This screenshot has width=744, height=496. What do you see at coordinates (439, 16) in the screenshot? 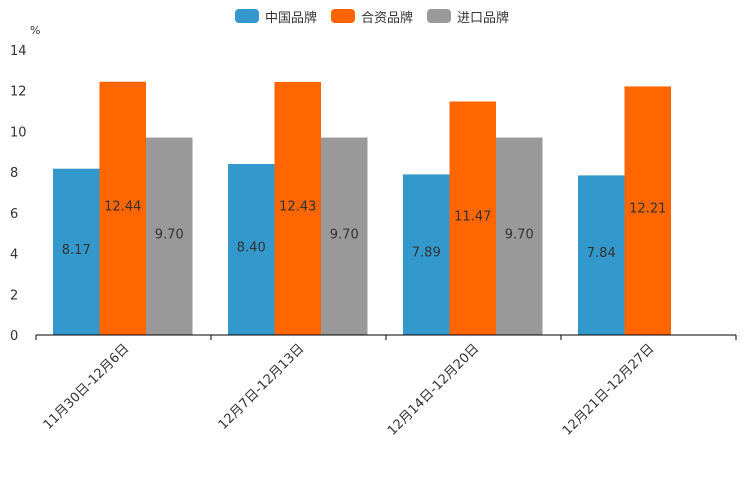
I see `legend-swatch-import-brand` at bounding box center [439, 16].